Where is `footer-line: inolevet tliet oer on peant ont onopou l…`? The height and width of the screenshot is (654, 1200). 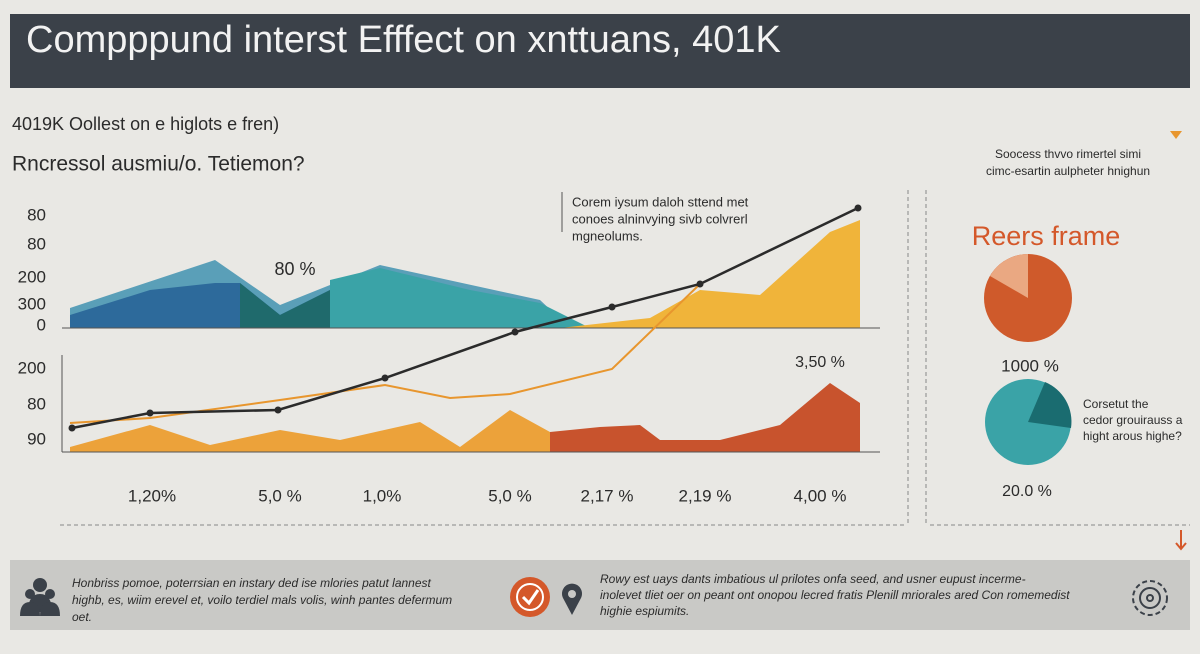 footer-line: inolevet tliet oer on peant ont onopou l… is located at coordinates (835, 595).